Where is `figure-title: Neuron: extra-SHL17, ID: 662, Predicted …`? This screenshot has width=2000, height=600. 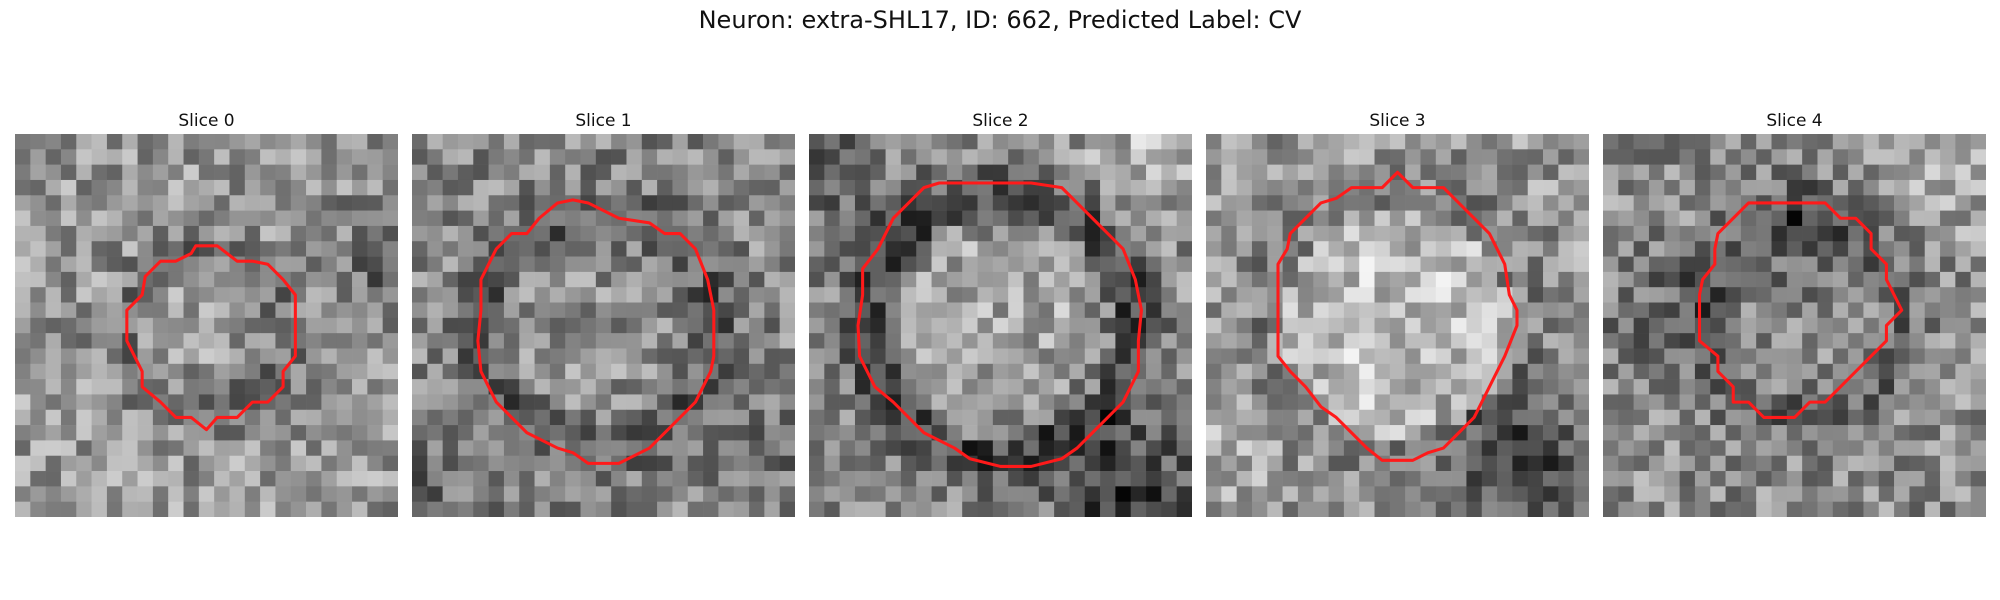
figure-title: Neuron: extra-SHL17, ID: 662, Predicted … is located at coordinates (1000, 20).